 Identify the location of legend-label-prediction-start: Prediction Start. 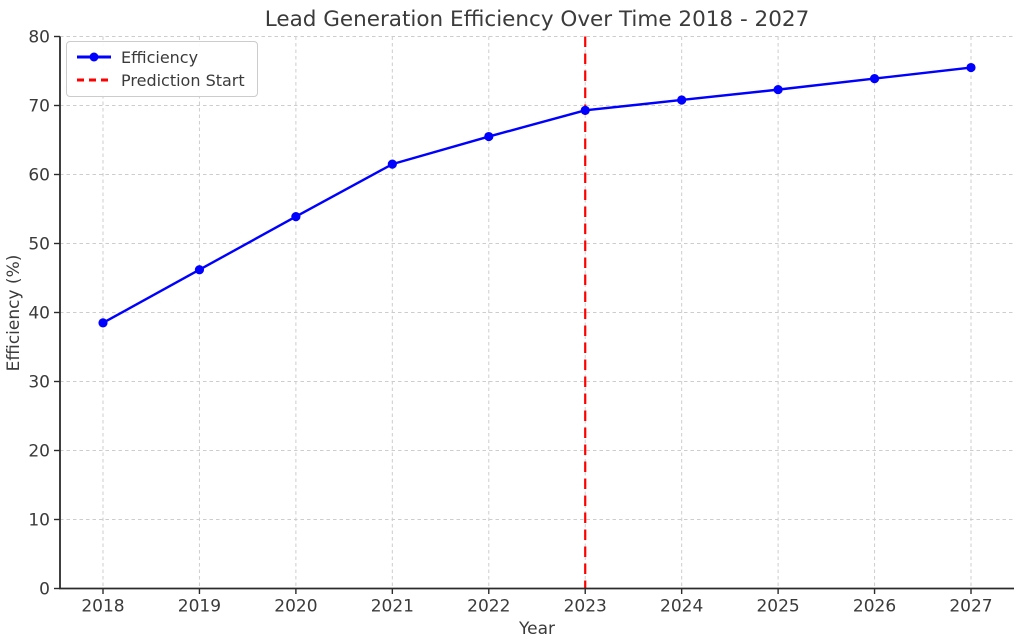
(183, 80).